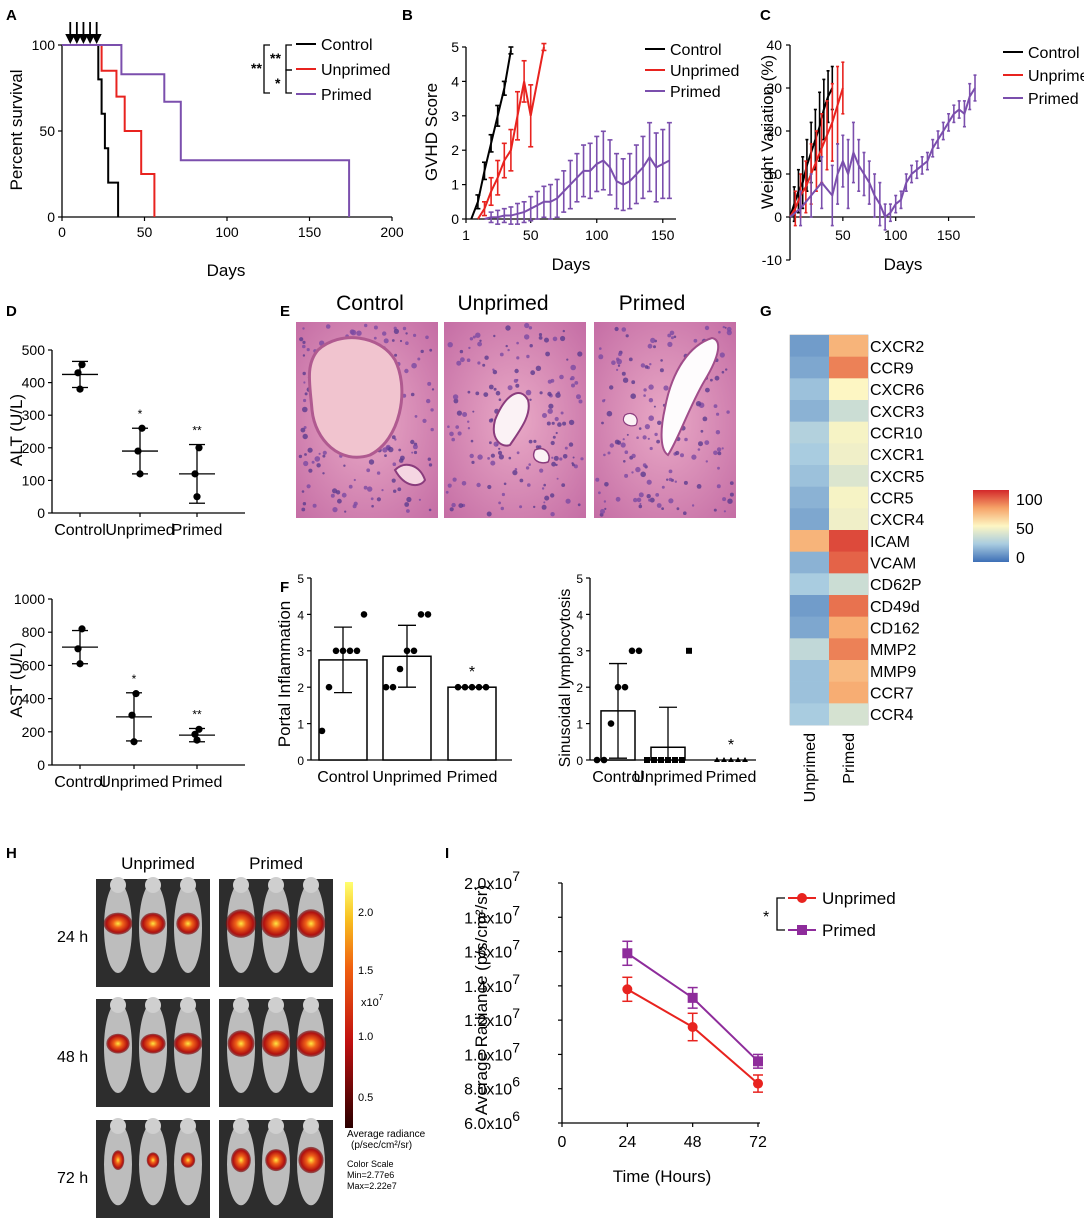  What do you see at coordinates (34, 732) in the screenshot?
I see `y-tick-label: 200` at bounding box center [34, 732].